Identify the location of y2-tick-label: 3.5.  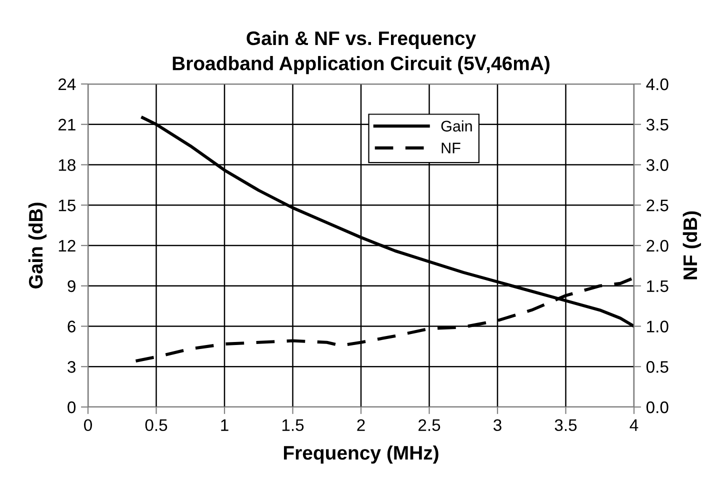
(657, 124).